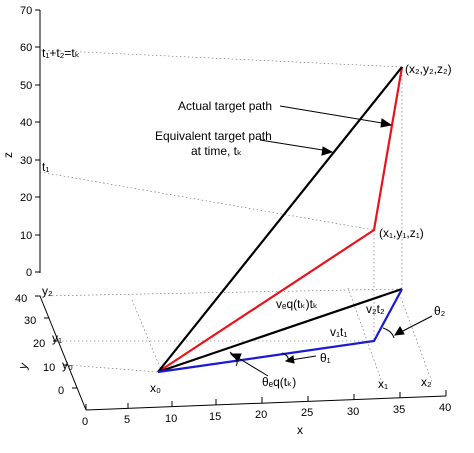  I want to click on x-tick-label: 30, so click(353, 412).